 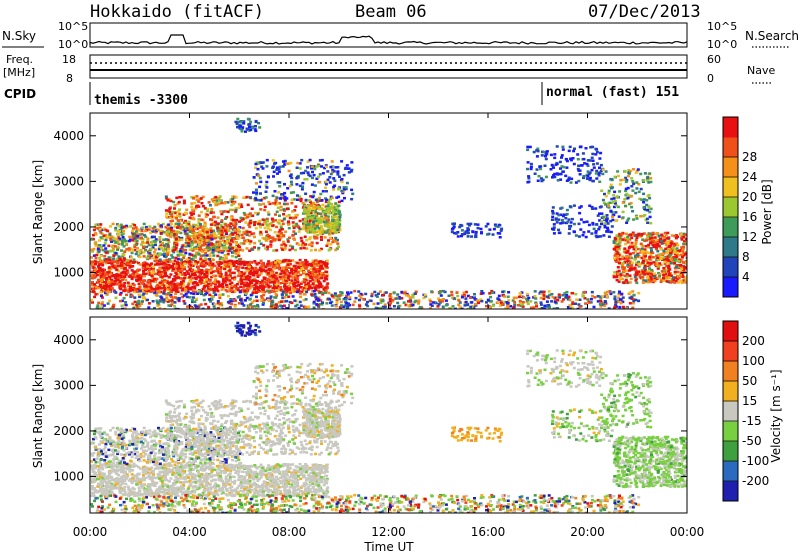 I want to click on noise-tick-bottom-right: 10^0, so click(x=722, y=44).